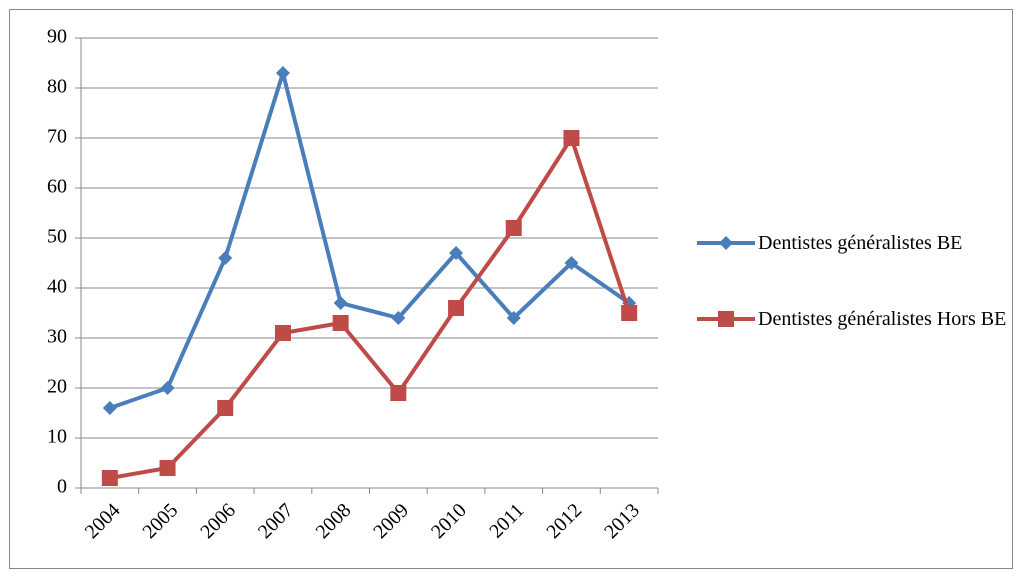  Describe the element at coordinates (276, 521) in the screenshot. I see `x-tick-label: 2007` at that location.